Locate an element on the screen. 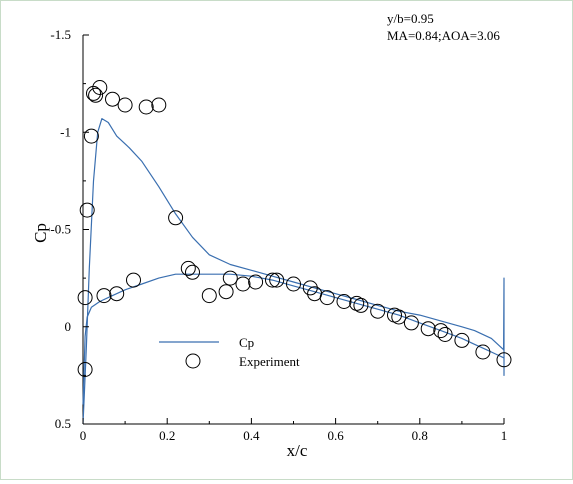 This screenshot has height=484, width=573. y-axis-label: Cp is located at coordinates (40, 233).